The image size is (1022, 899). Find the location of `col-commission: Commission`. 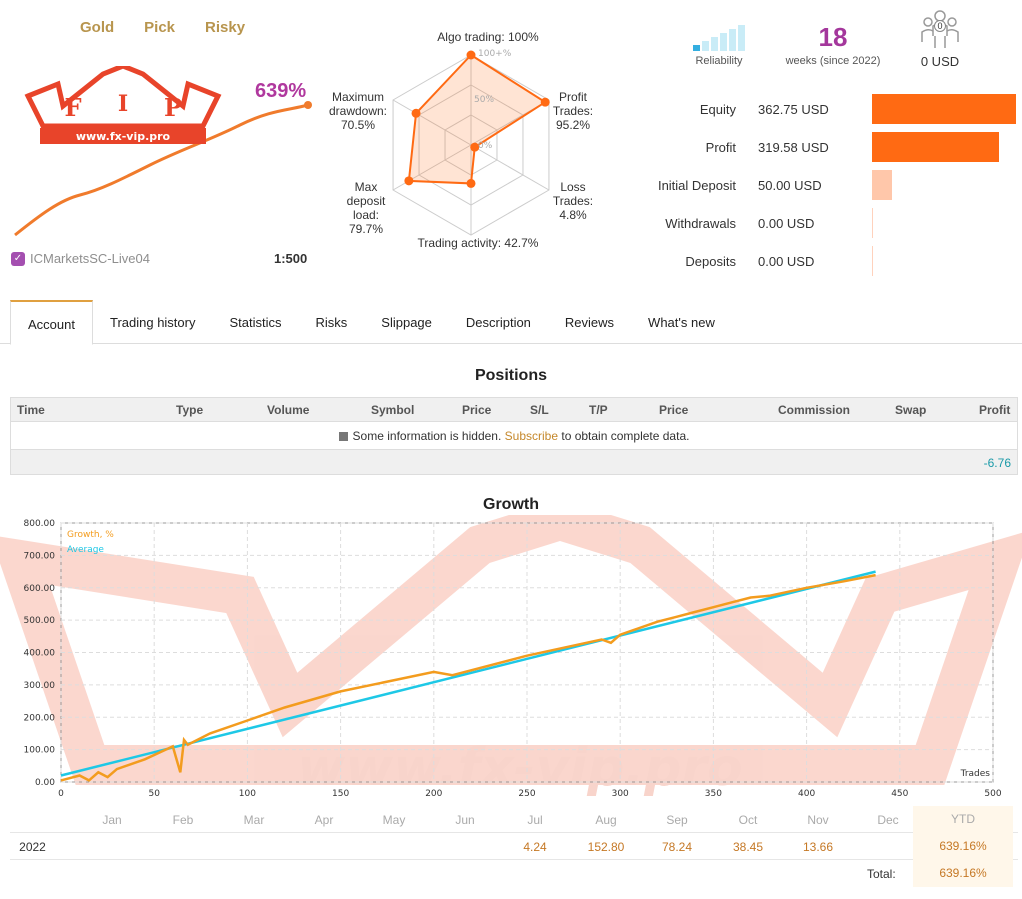

col-commission: Commission is located at coordinates (814, 410).